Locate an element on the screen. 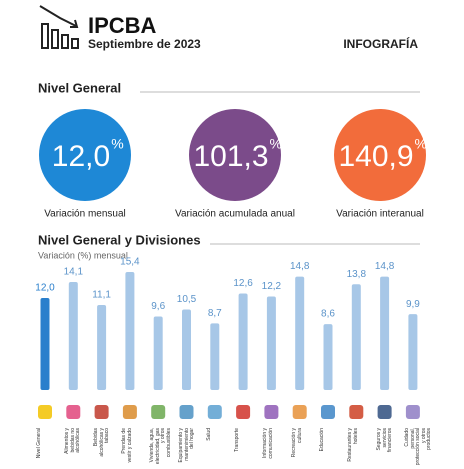  value-label: 12,6 is located at coordinates (243, 283).